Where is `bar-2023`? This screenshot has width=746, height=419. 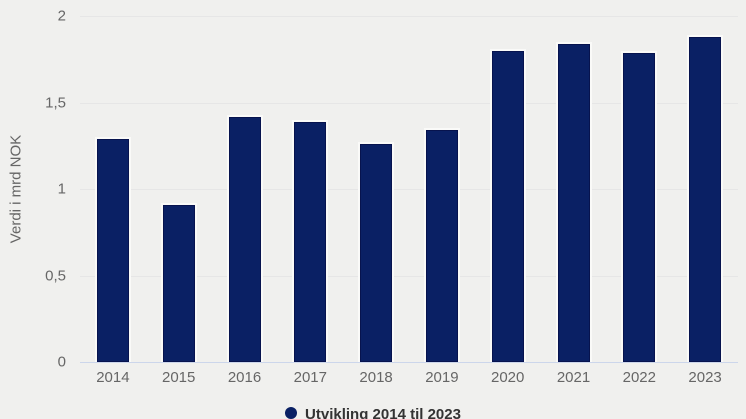 bar-2023 is located at coordinates (705, 198).